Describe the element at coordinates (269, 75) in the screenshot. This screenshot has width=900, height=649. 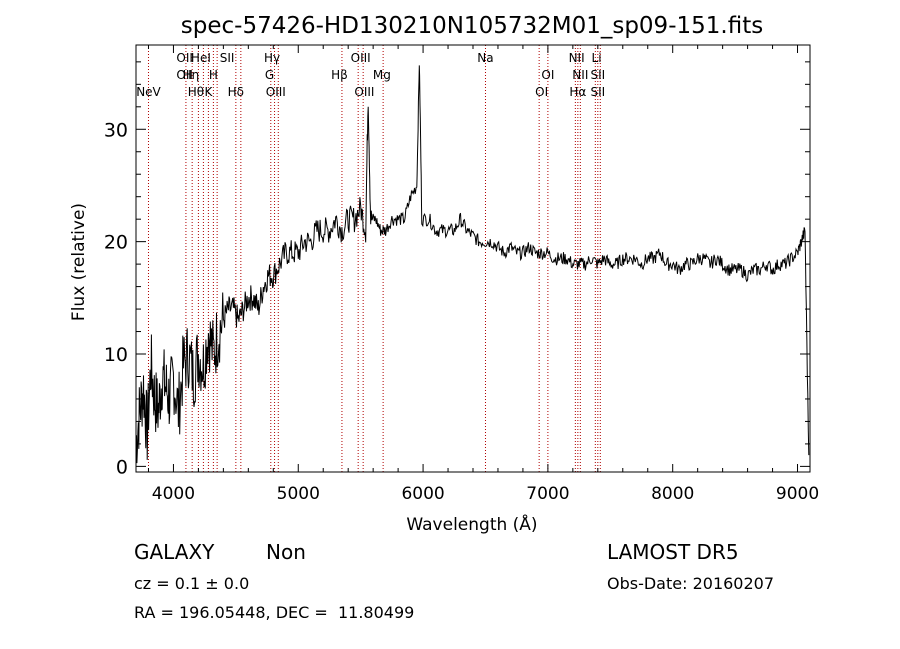
I see `line-marker-label: G` at that location.